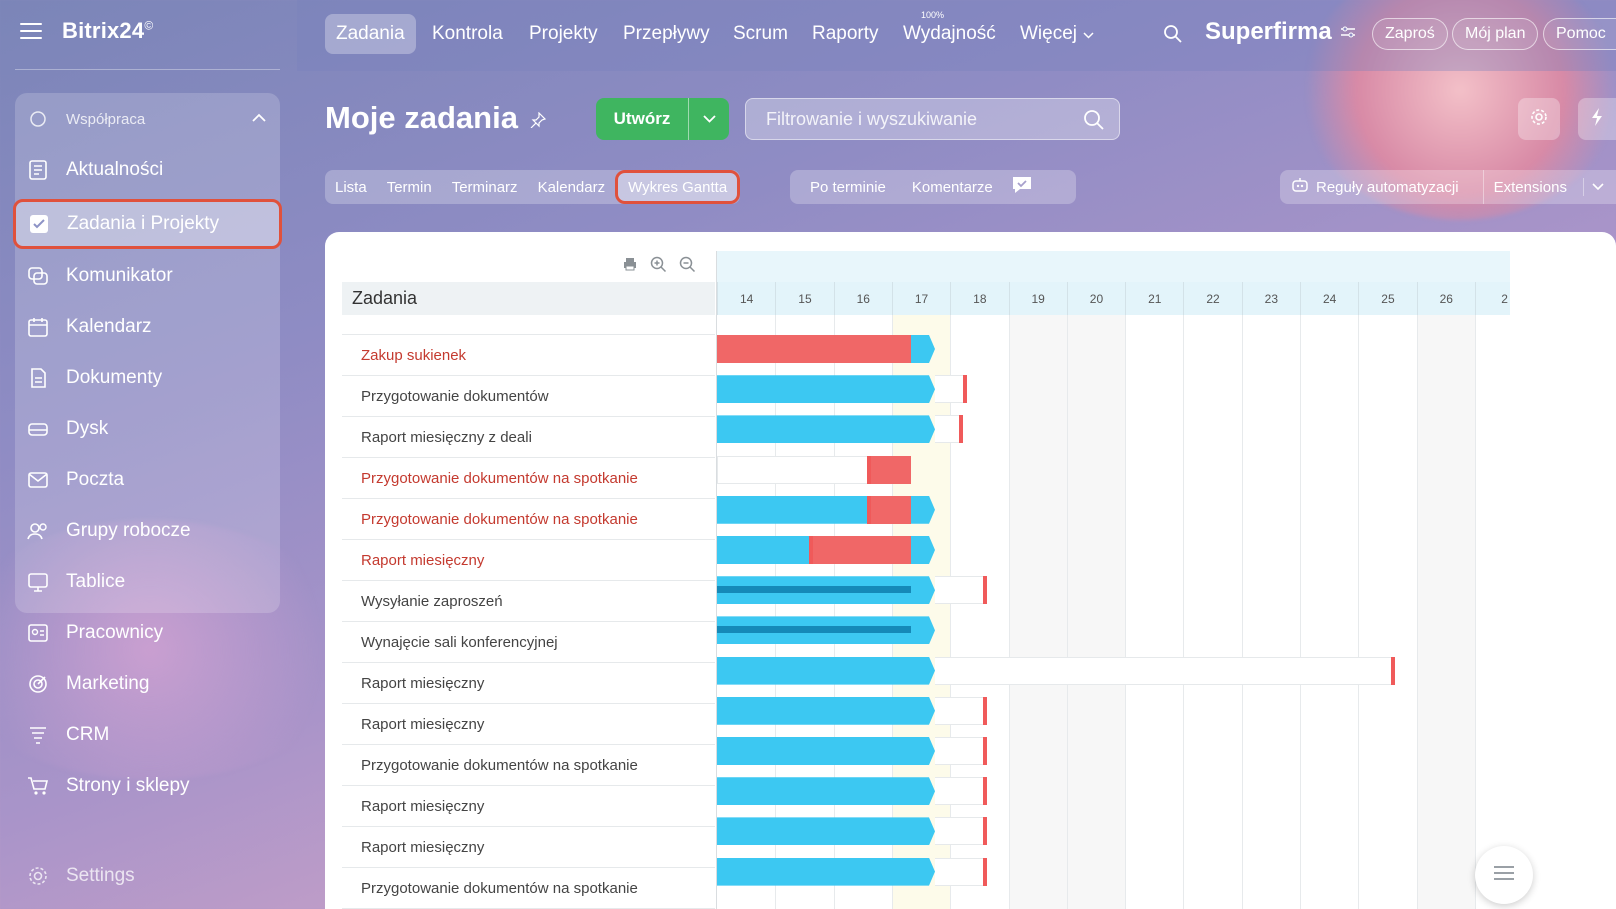 This screenshot has height=909, width=1616. Describe the element at coordinates (1579, 34) in the screenshot. I see `help-button: Pomoc` at that location.